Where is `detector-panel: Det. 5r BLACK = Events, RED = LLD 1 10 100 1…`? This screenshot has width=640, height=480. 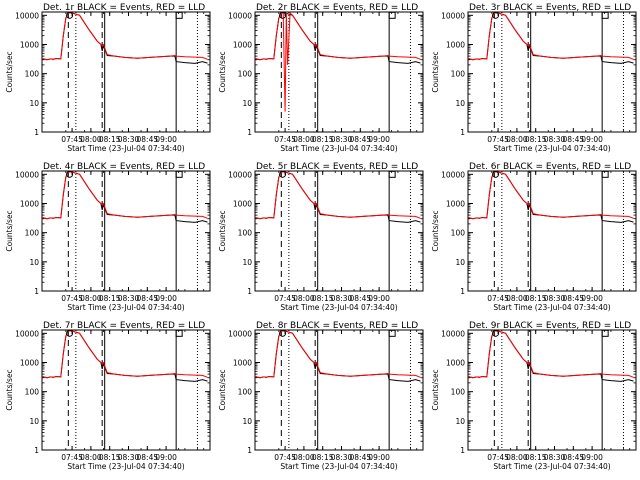
detector-panel: Det. 5r BLACK = Events, RED = LLD 1 10 100 1… is located at coordinates (321, 237).